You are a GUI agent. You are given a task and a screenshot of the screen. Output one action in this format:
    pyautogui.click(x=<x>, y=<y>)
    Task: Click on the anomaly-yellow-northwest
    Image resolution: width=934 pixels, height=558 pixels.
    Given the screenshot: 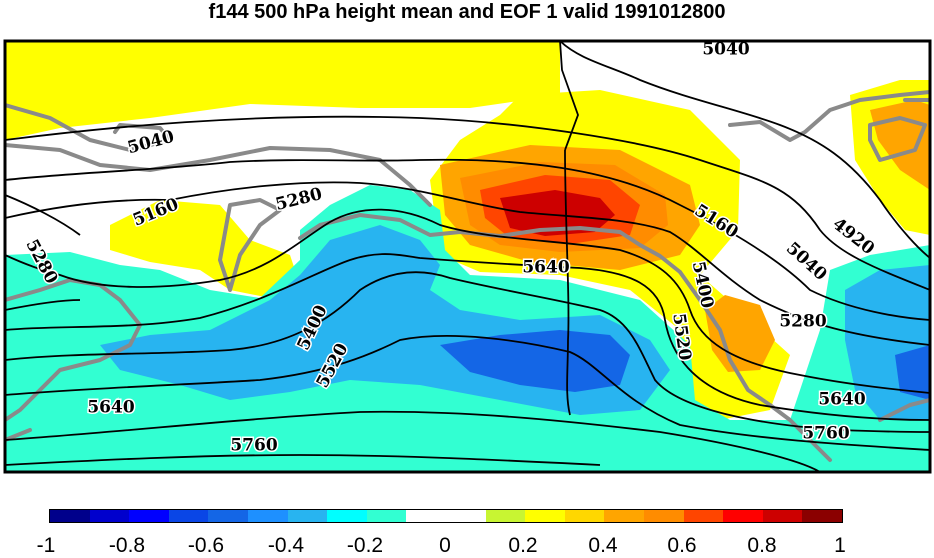 What is the action you would take?
    pyautogui.click(x=282, y=90)
    